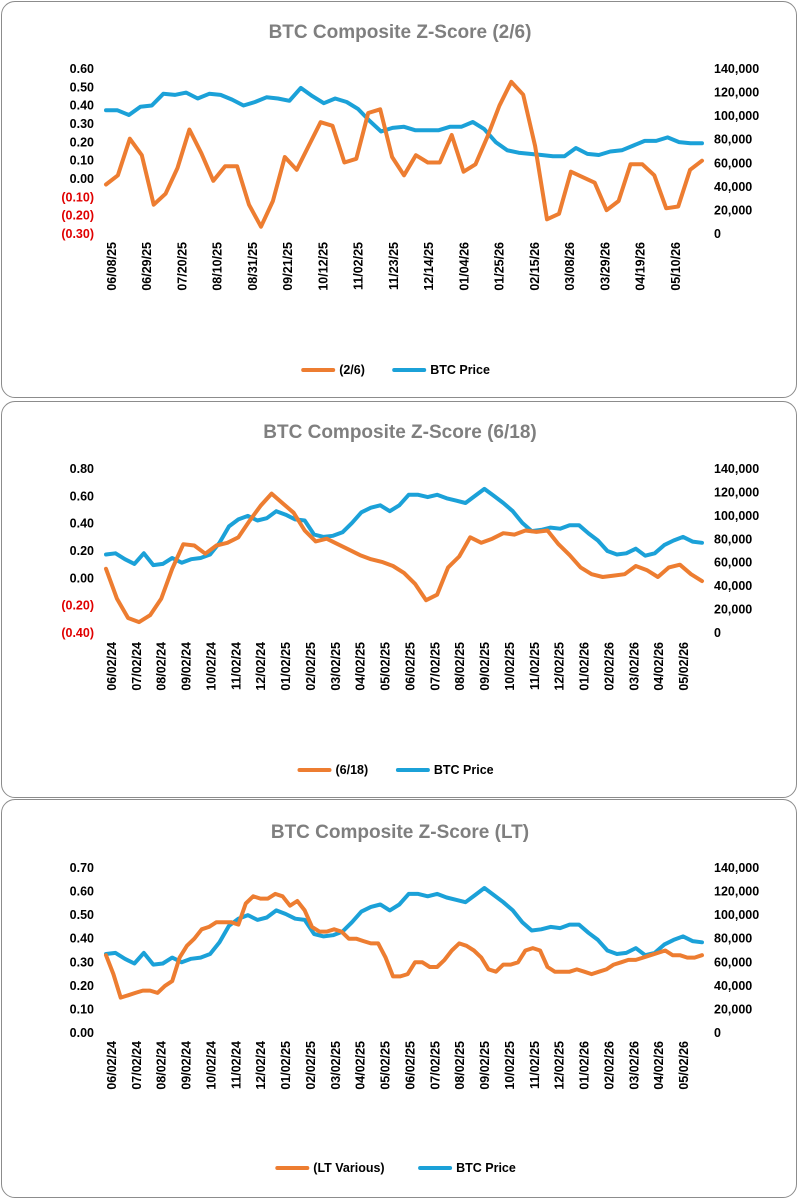 Image resolution: width=800 pixels, height=1200 pixels. I want to click on y-left-tick-label: (0.20), so click(77, 606).